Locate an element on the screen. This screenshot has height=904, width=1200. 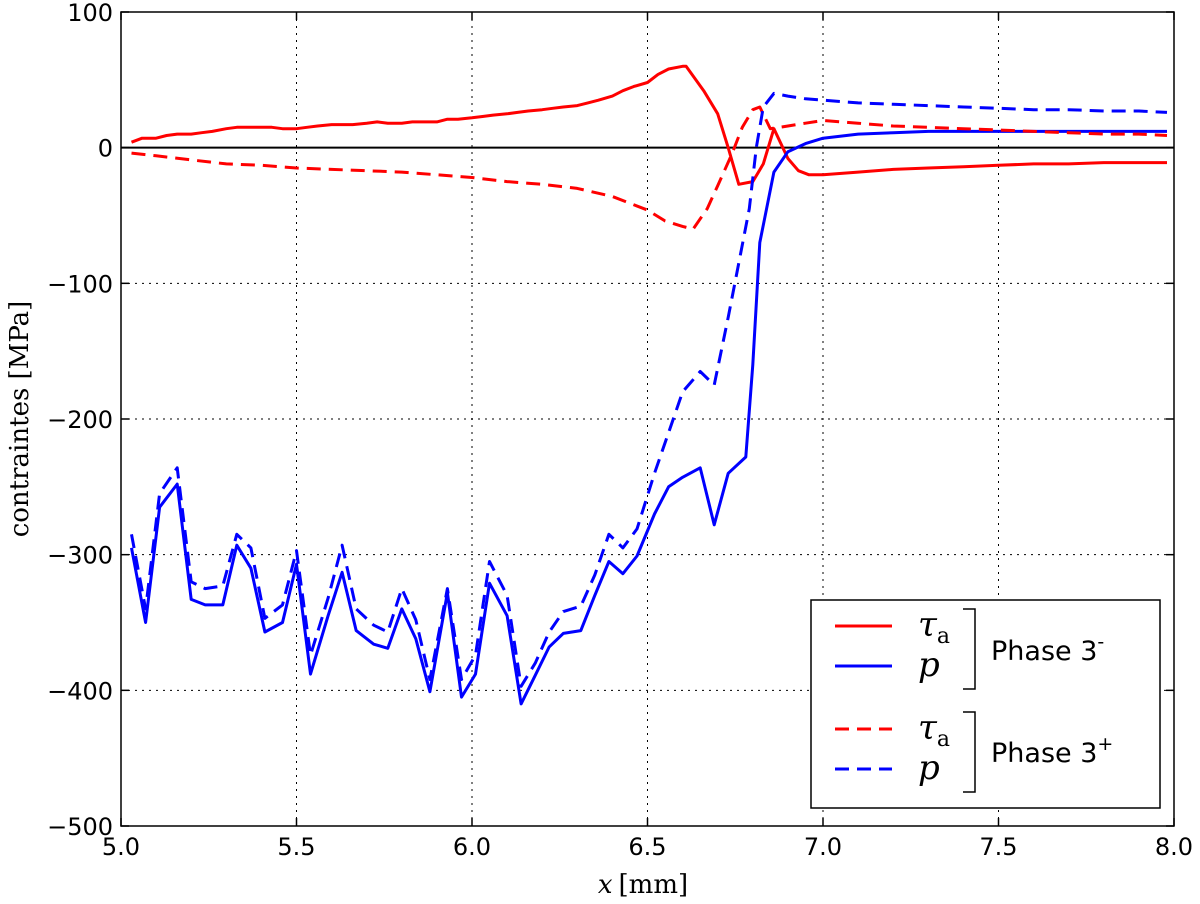
legend-phase-label: Phase 3+ is located at coordinates (1052, 751).